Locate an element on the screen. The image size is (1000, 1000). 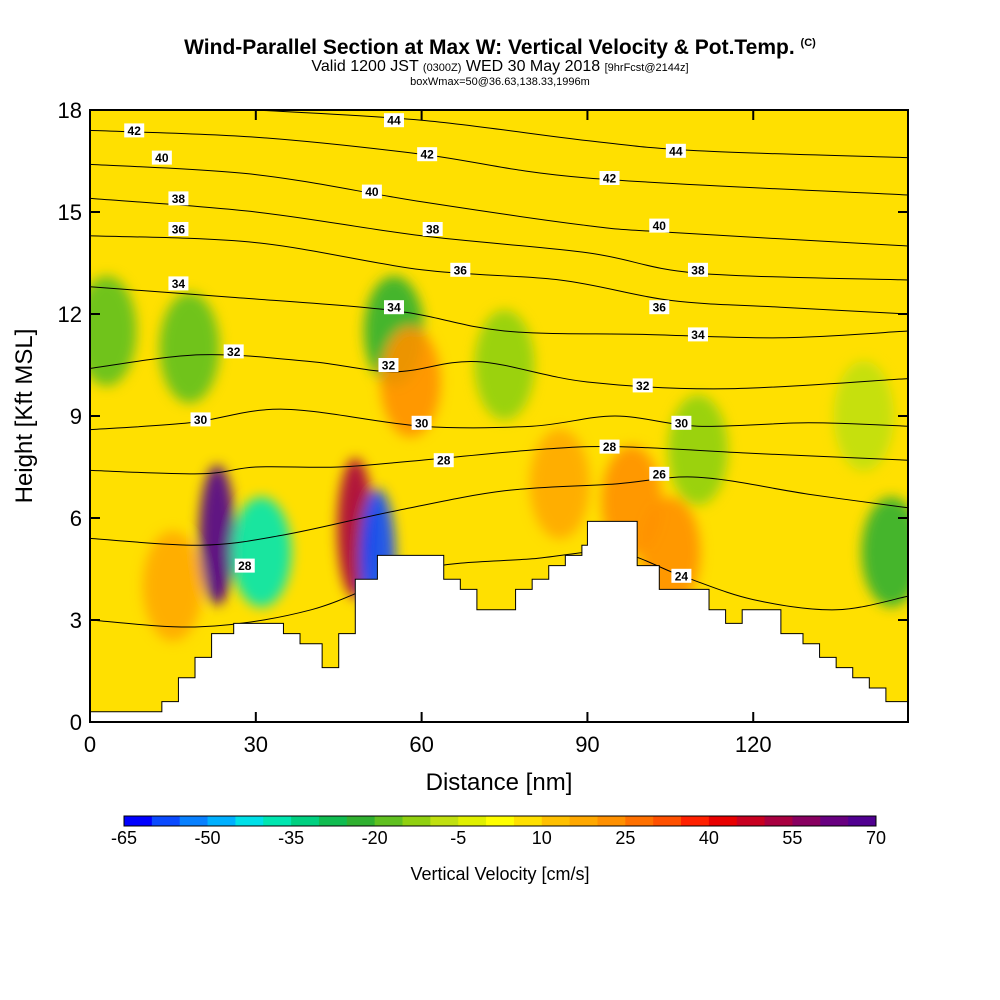
chart-box-info: boxWmax=50@36.63,138.33,1996m is located at coordinates (500, 82).